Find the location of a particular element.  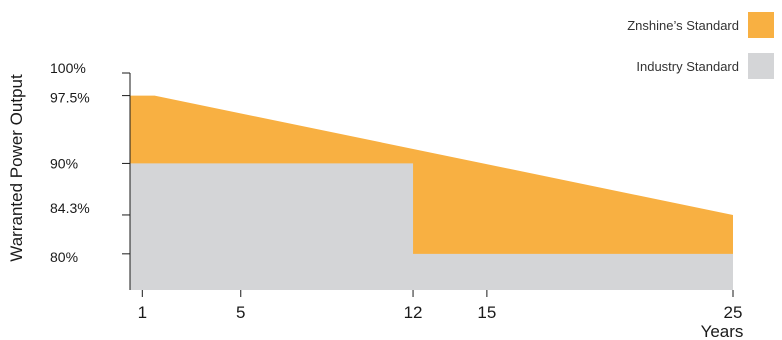

y-tick-label: 97.5% is located at coordinates (70, 98).